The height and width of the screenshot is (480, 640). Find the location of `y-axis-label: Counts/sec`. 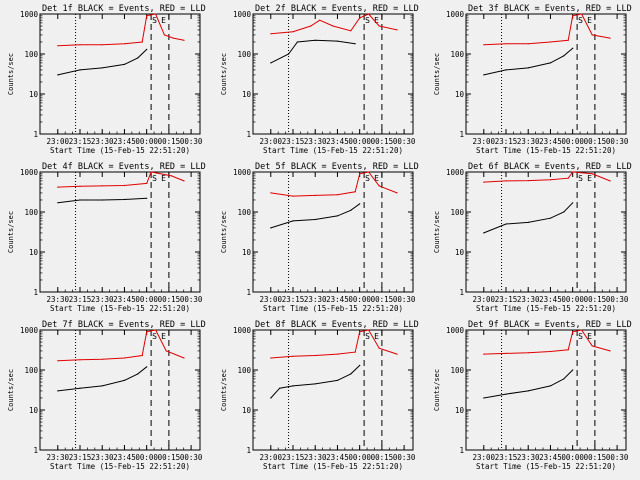

y-axis-label: Counts/sec is located at coordinates (437, 74).